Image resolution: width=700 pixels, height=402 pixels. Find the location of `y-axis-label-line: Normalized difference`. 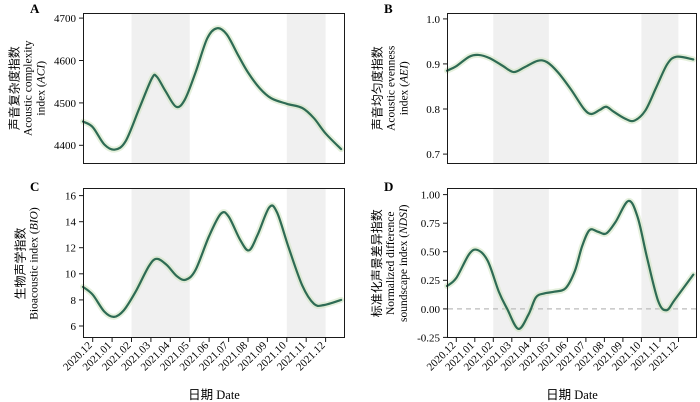

y-axis-label-line: Normalized difference is located at coordinates (390, 263).